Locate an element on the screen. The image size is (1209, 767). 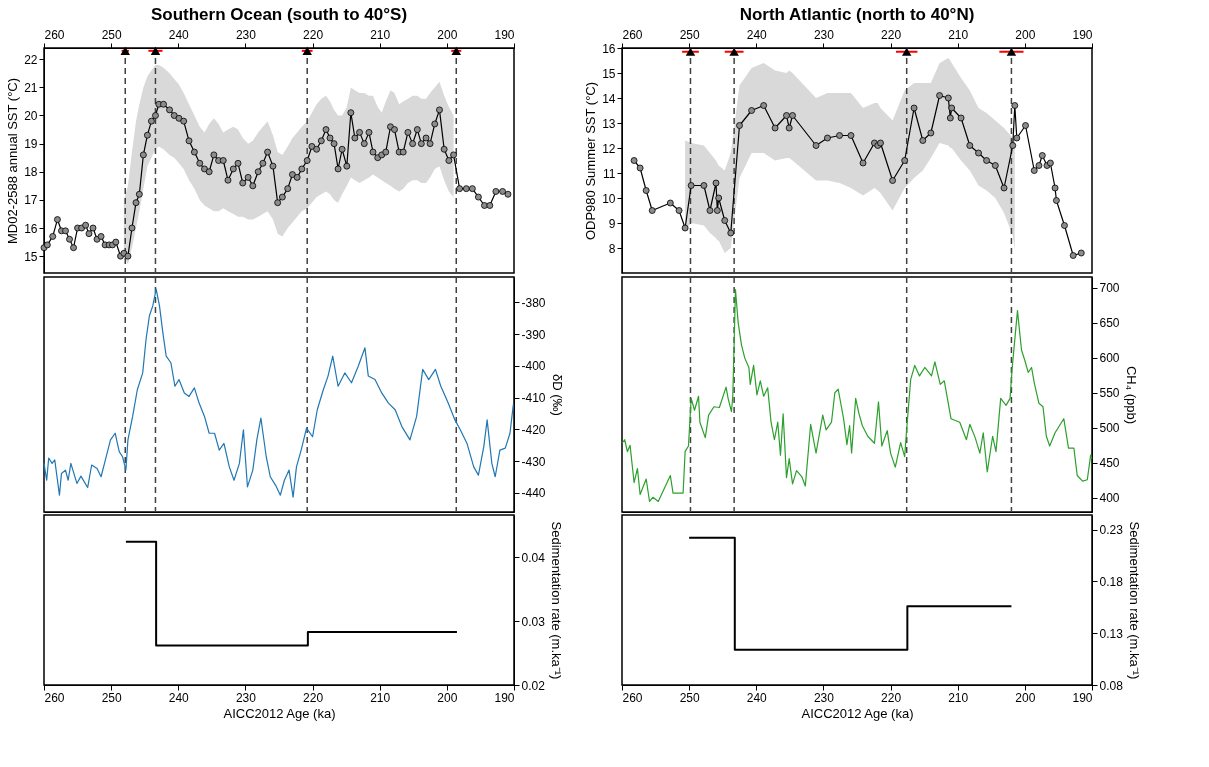
y-tick-label: -420 is located at coordinates (533, 429).